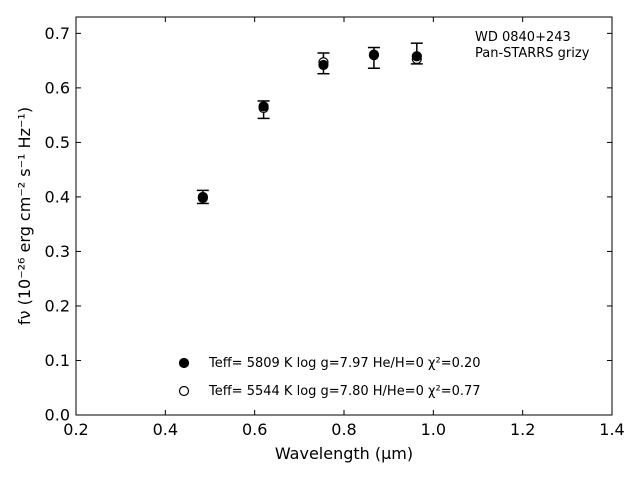  What do you see at coordinates (57, 33) in the screenshot?
I see `y-tick-label: 0.7` at bounding box center [57, 33].